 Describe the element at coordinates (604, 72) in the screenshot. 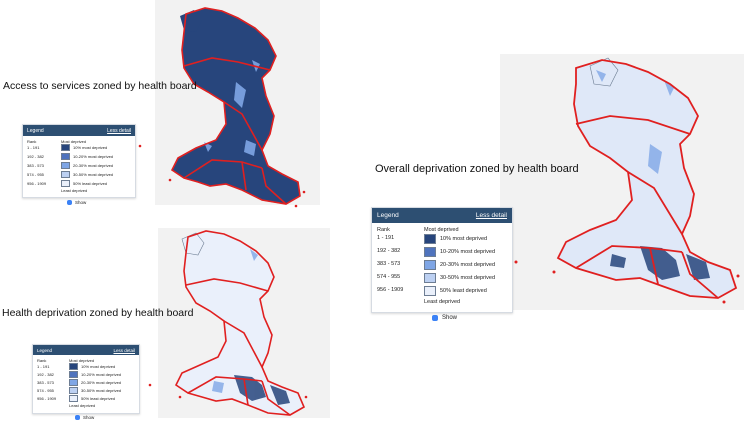

I see `anglesey` at that location.